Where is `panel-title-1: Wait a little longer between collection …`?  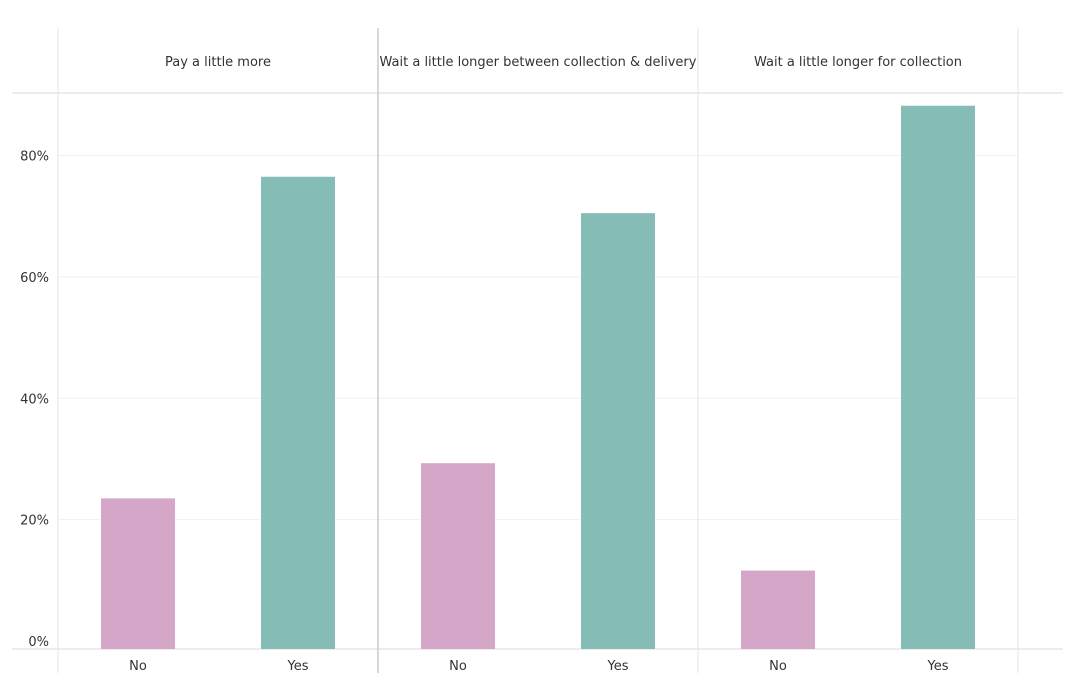
panel-title-1: Wait a little longer between collection … is located at coordinates (538, 62).